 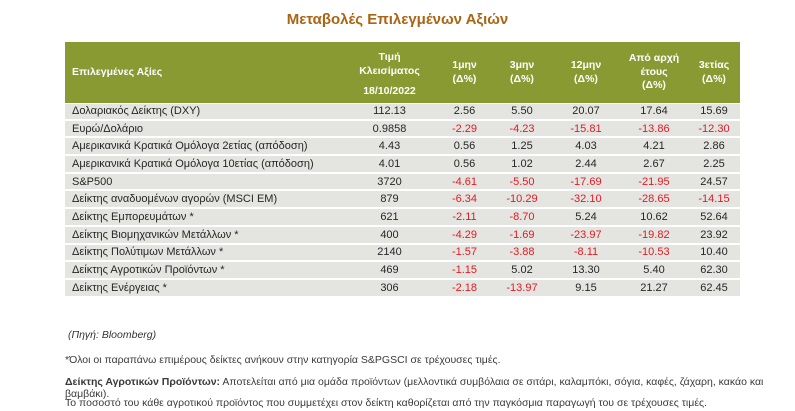 What do you see at coordinates (464, 287) in the screenshot?
I see `pct-change-cell-m1: -2.18` at bounding box center [464, 287].